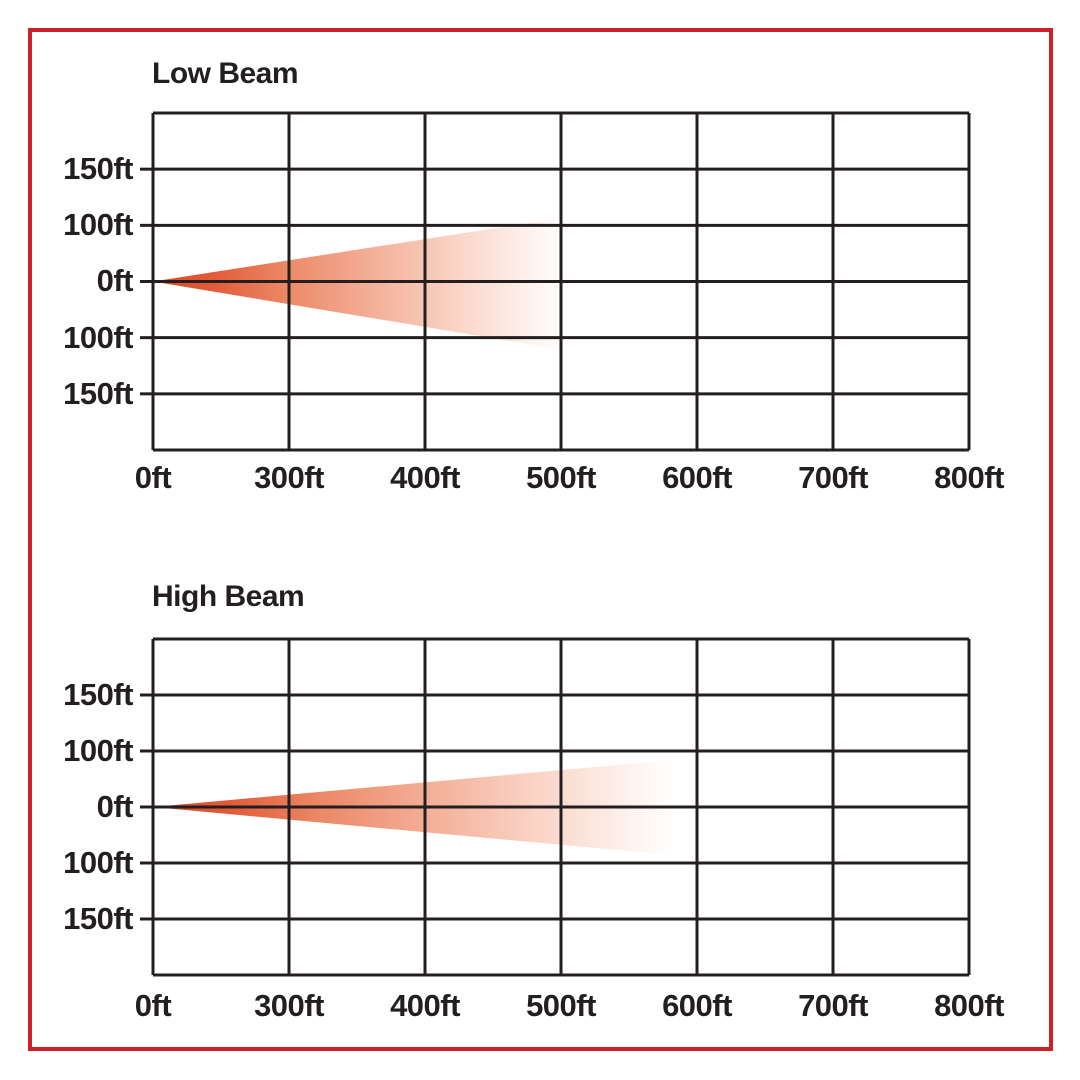  I want to click on chart-title-high-beam: High Beam, so click(228, 596).